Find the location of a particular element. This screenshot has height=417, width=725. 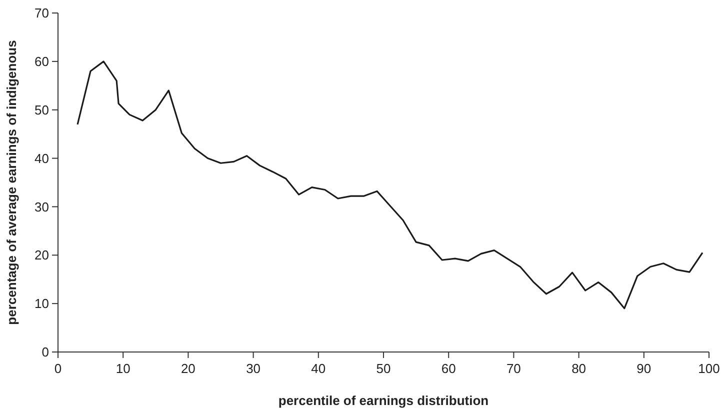

x-tick-label: 70 is located at coordinates (513, 368).